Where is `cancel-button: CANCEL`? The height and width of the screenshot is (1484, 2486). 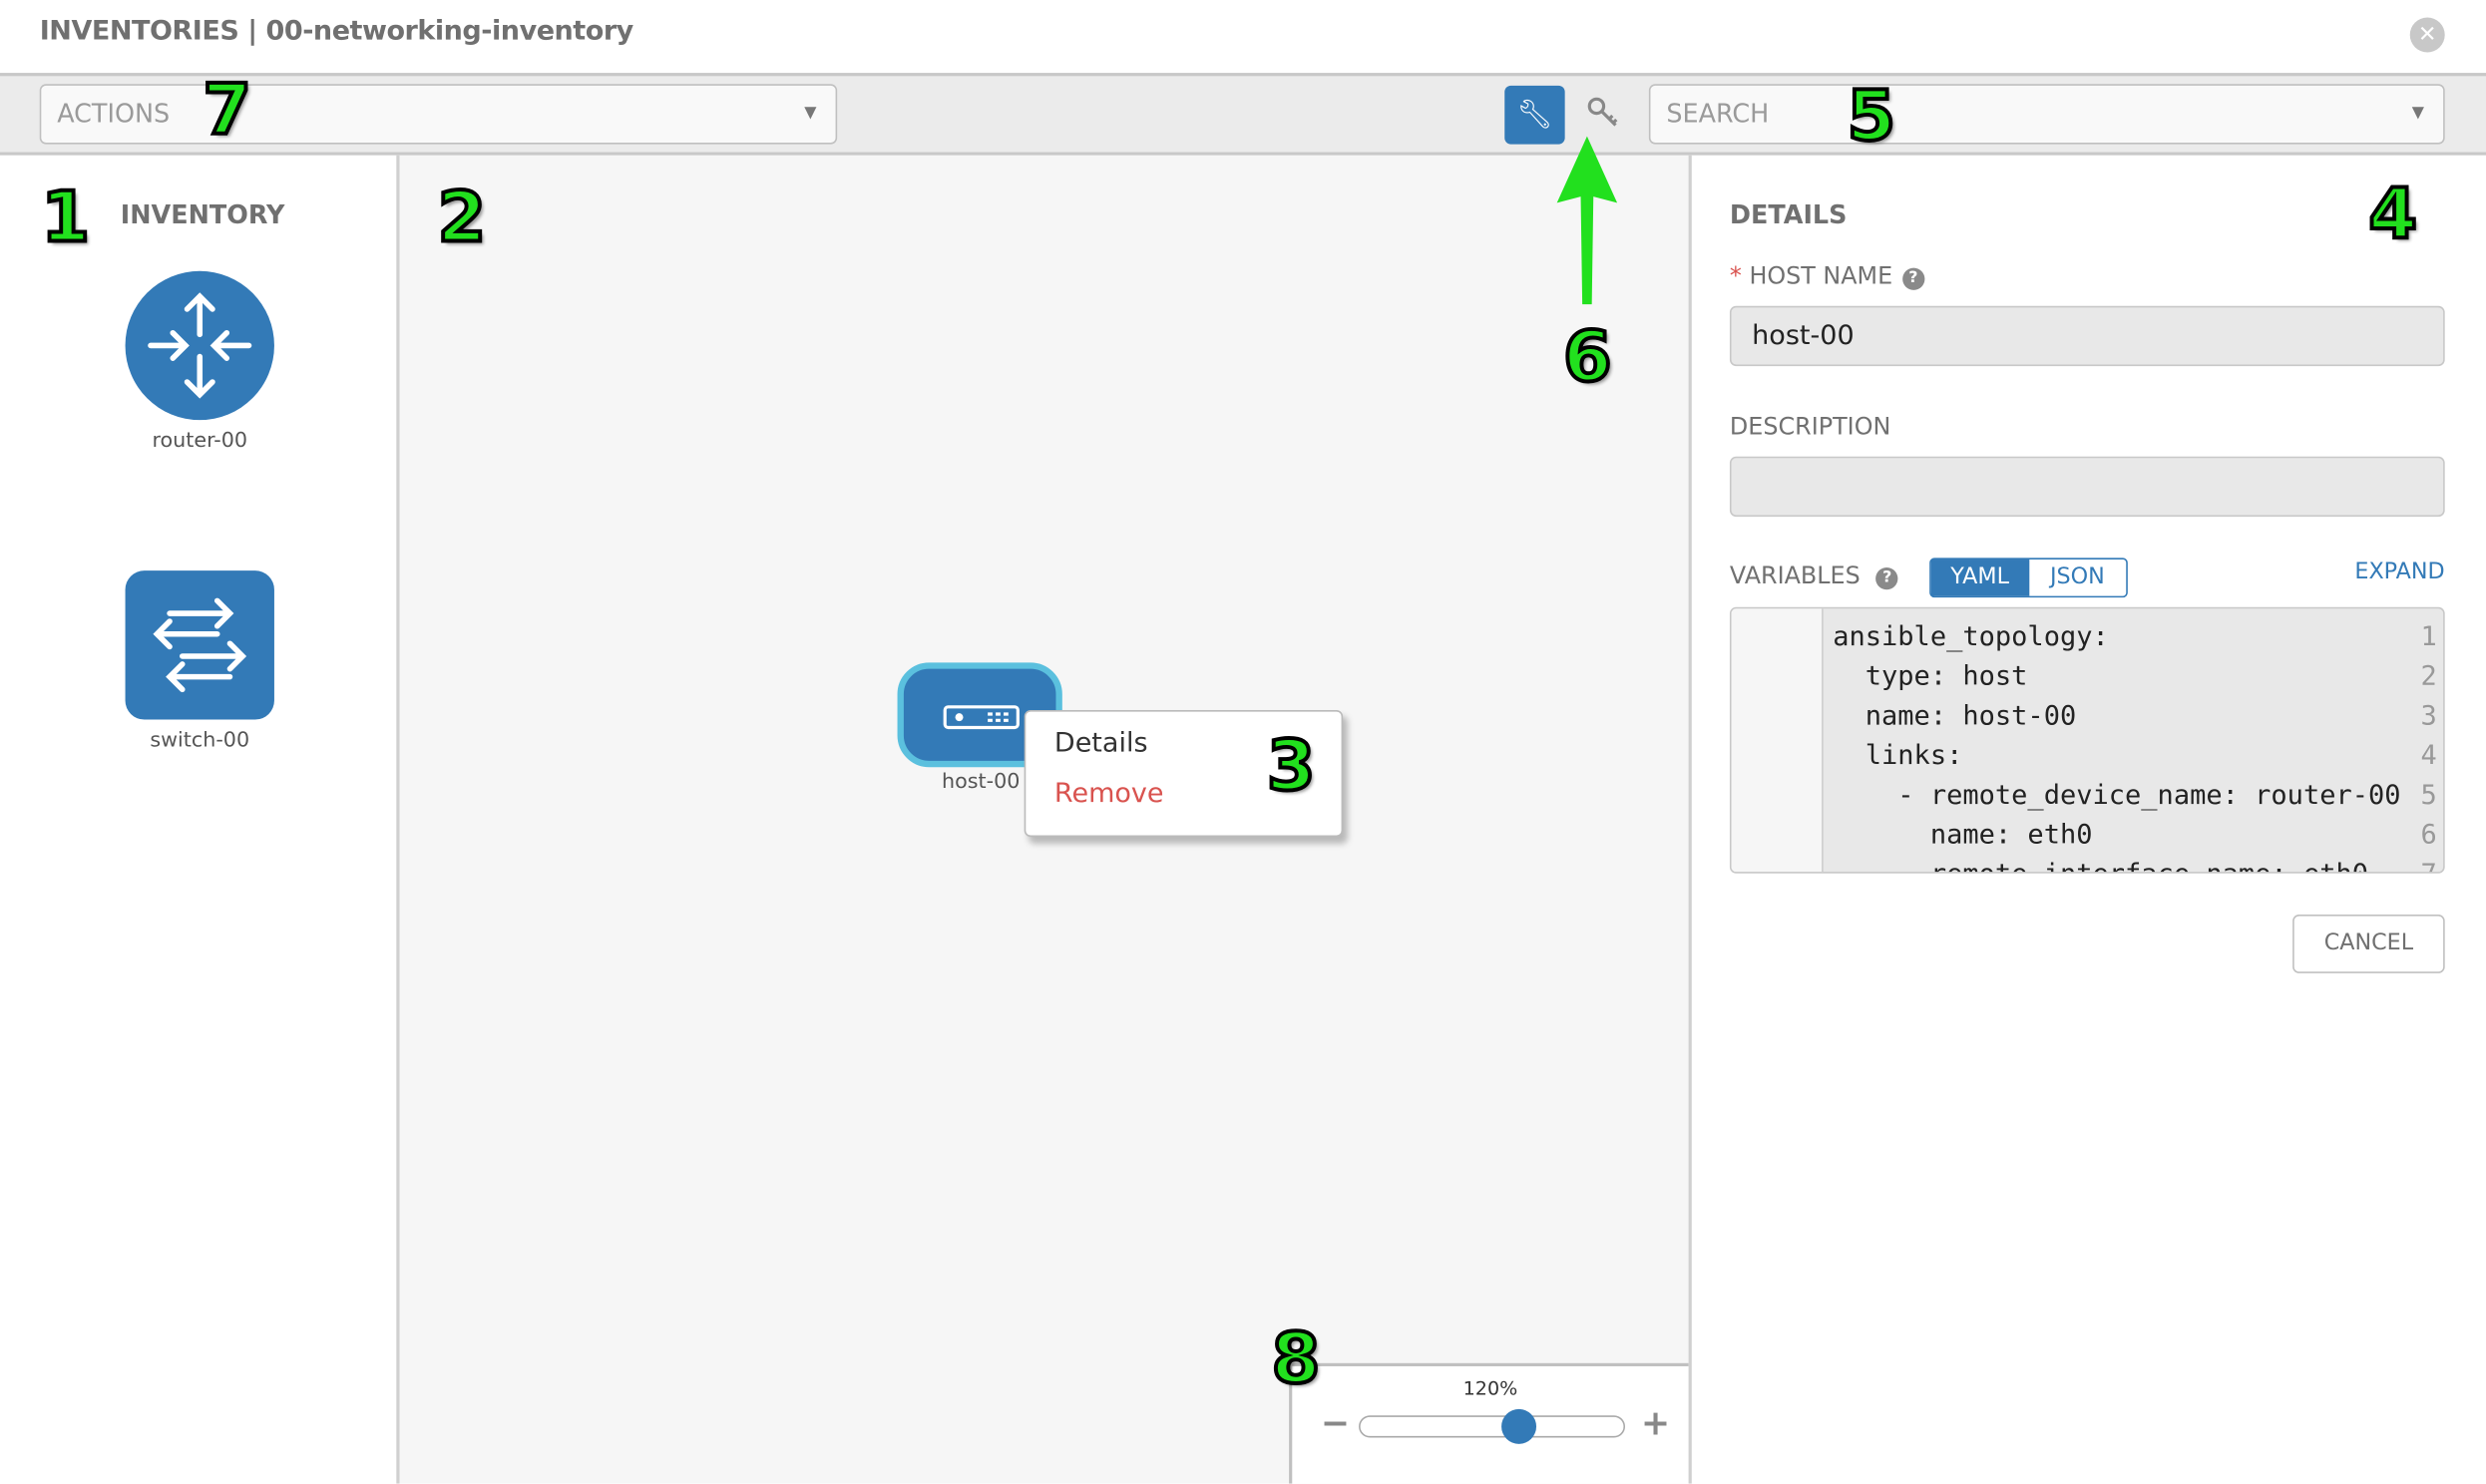
cancel-button: CANCEL is located at coordinates (2368, 944).